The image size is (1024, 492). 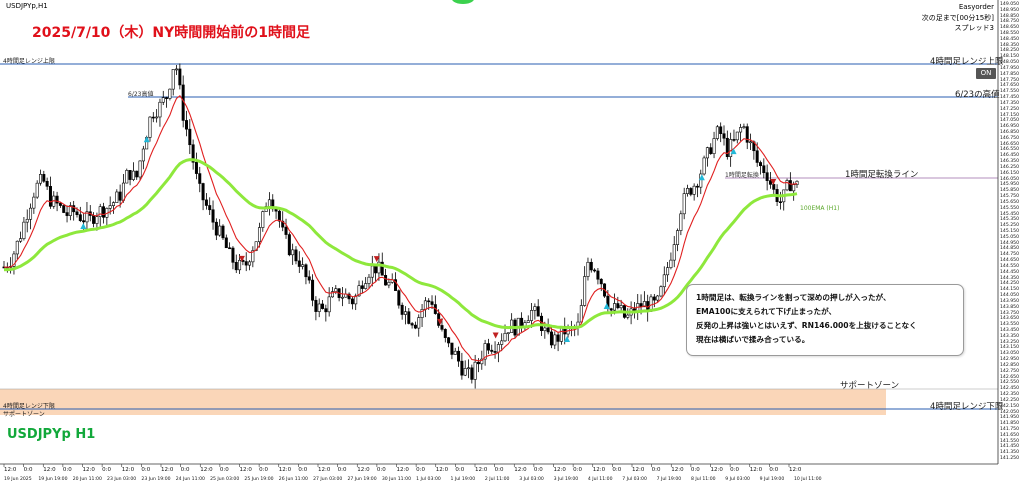 I want to click on price-tick-label: 143.150, so click(x=1009, y=348).